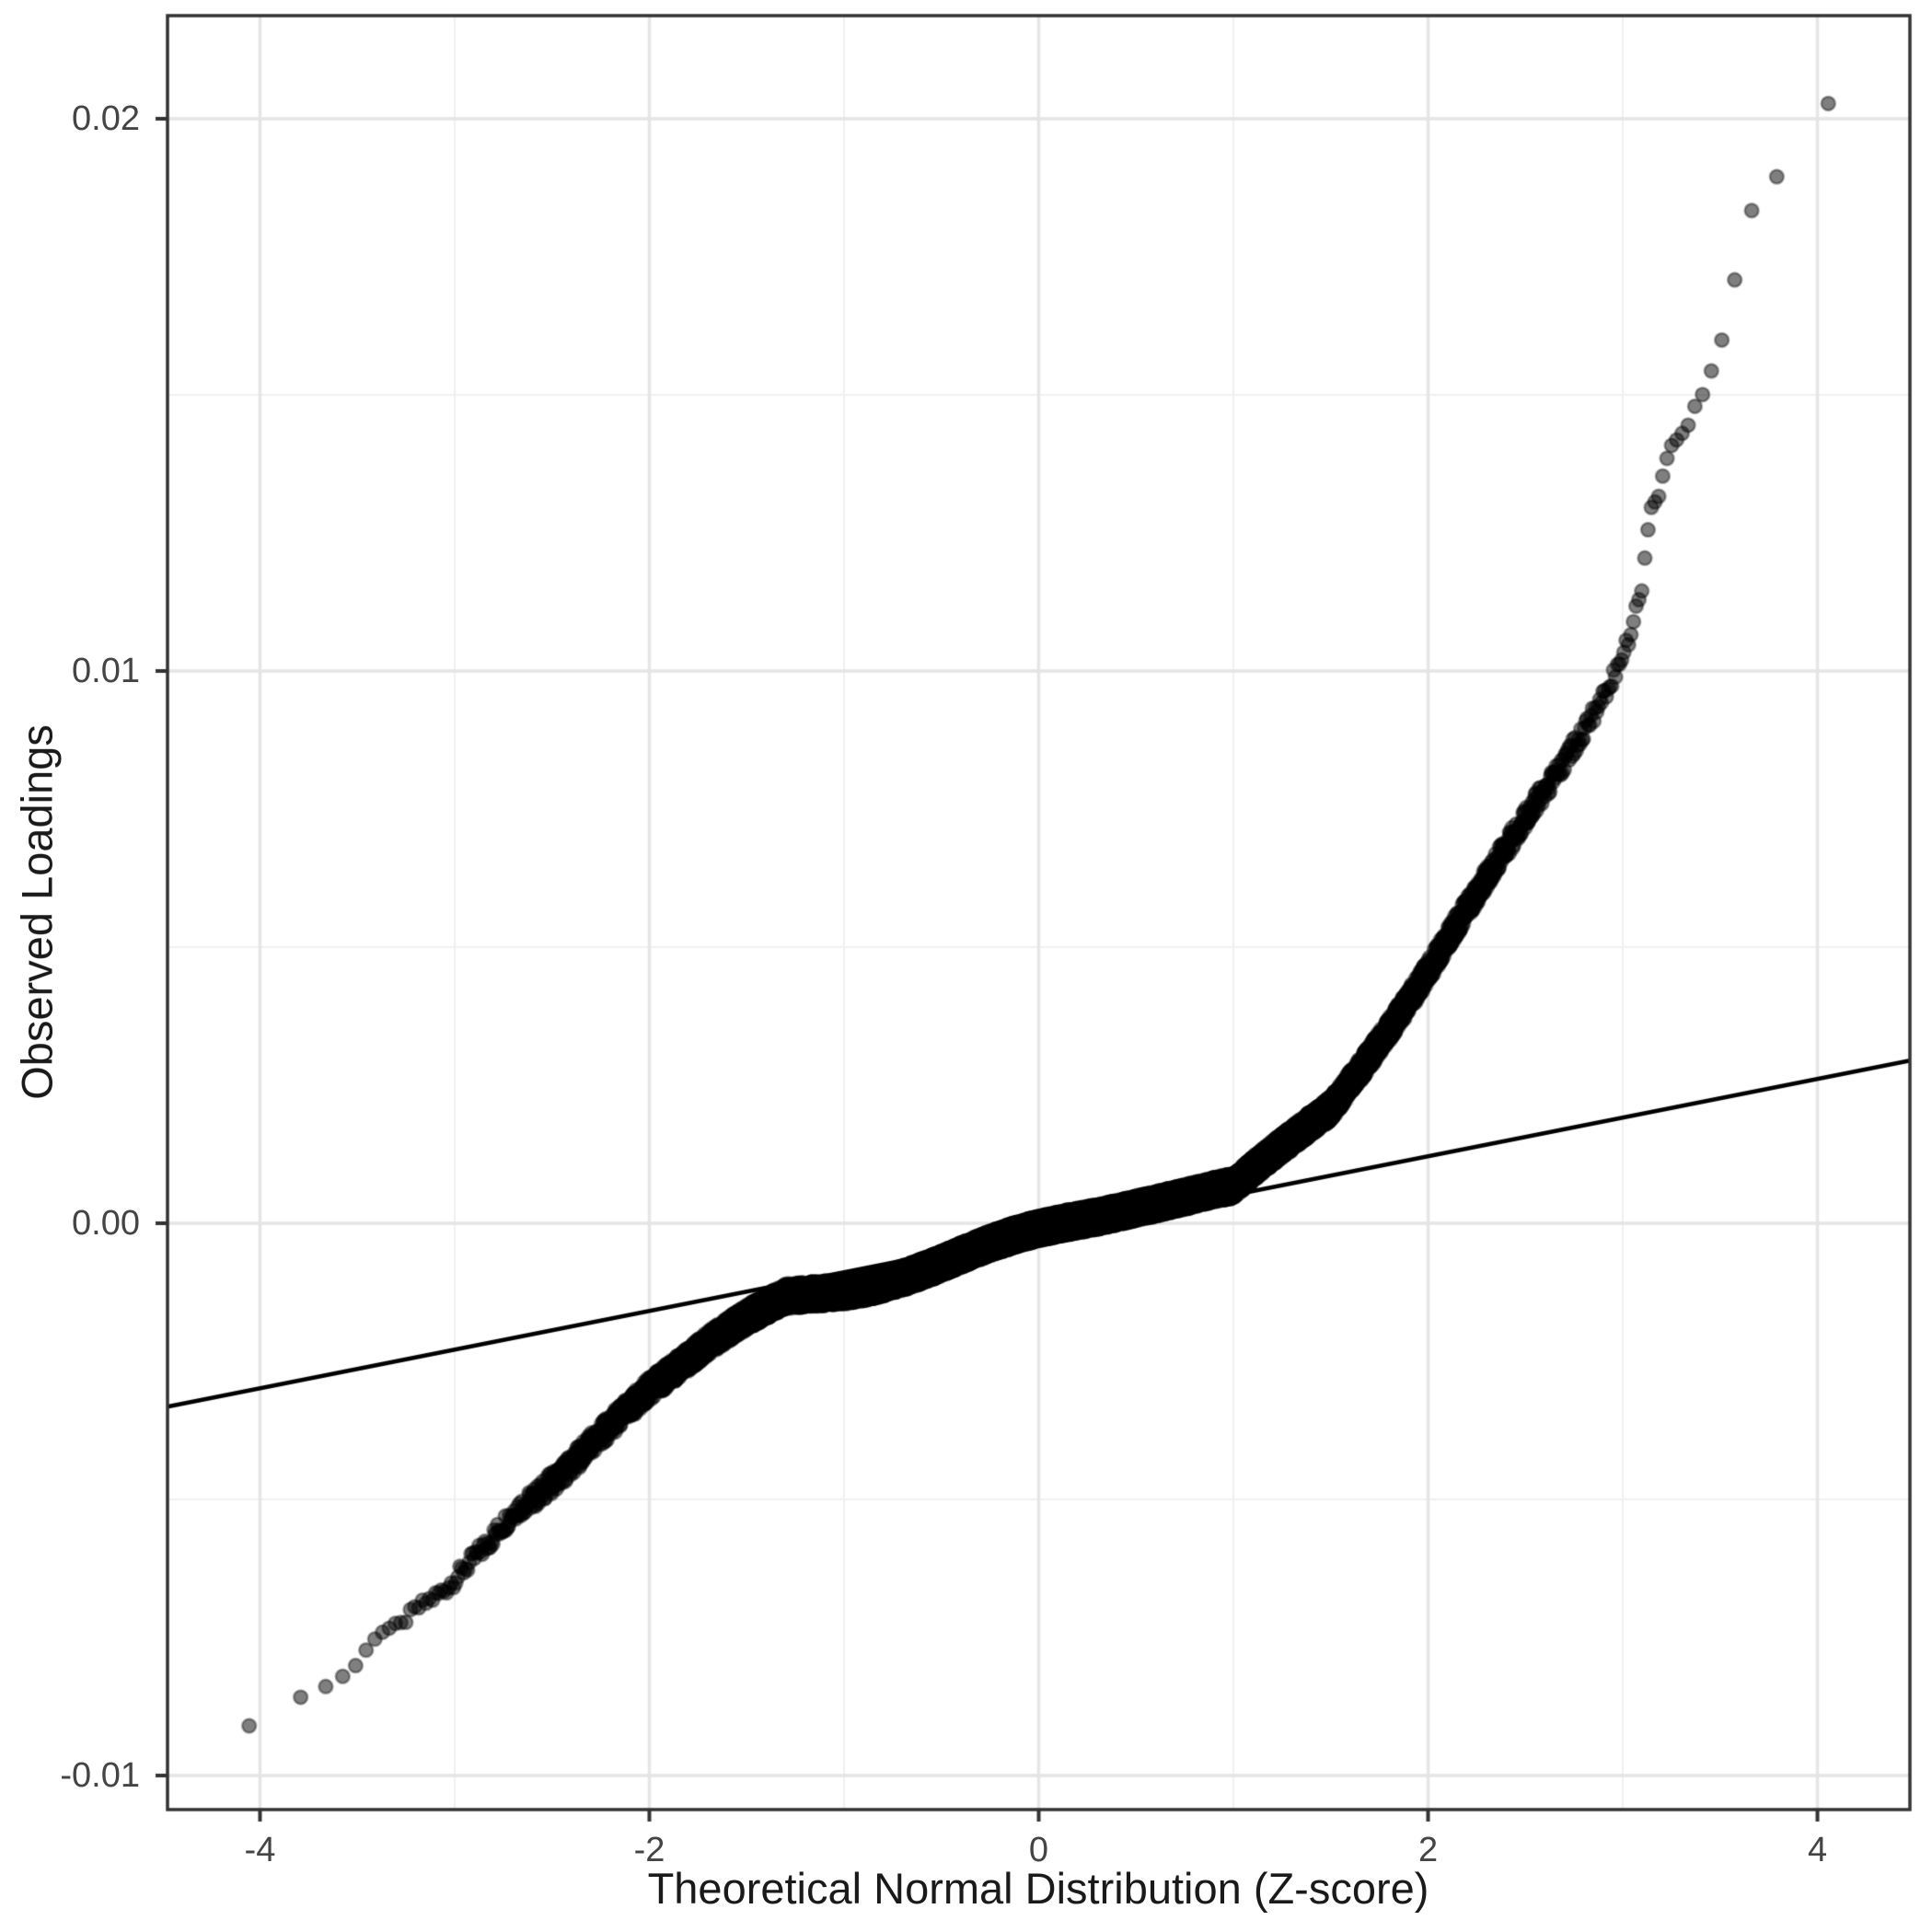 The width and height of the screenshot is (1932, 1932). I want to click on x-tick-label-1: -2, so click(649, 1850).